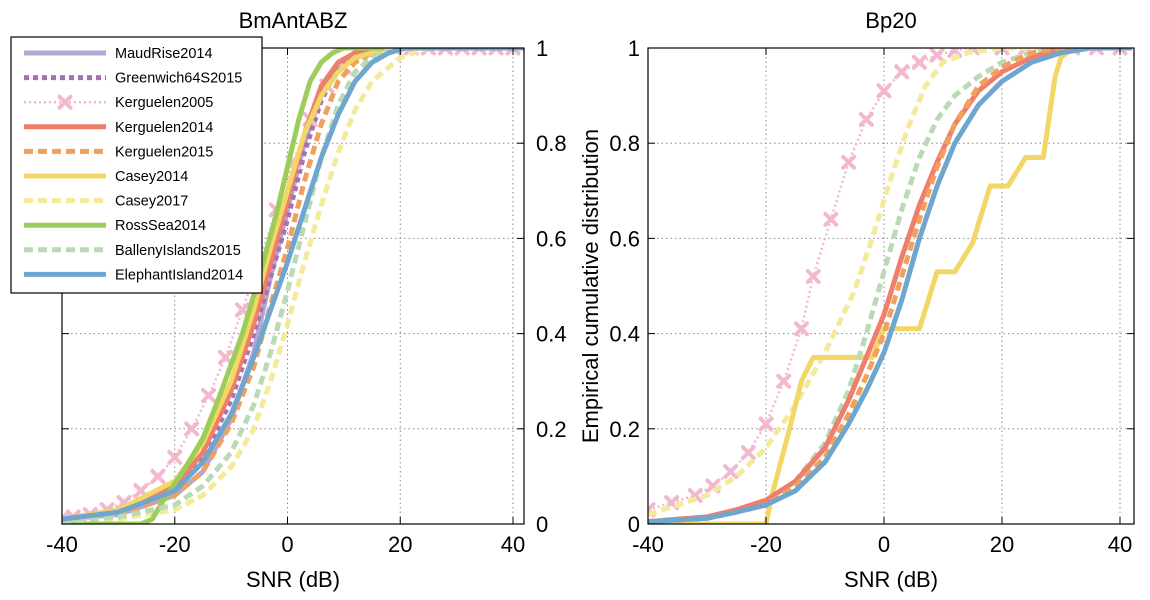  I want to click on legend-label: MaudRise2014, so click(164, 54).